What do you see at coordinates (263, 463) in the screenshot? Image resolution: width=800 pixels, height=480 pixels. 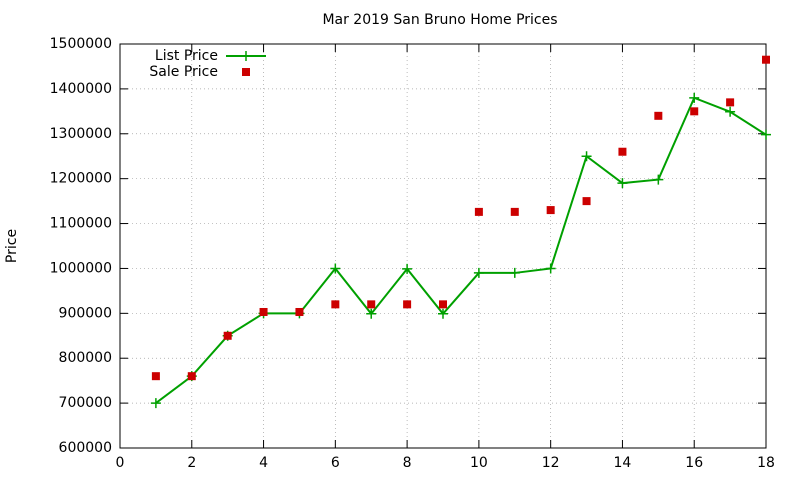 I see `x-tick-label: 4` at bounding box center [263, 463].